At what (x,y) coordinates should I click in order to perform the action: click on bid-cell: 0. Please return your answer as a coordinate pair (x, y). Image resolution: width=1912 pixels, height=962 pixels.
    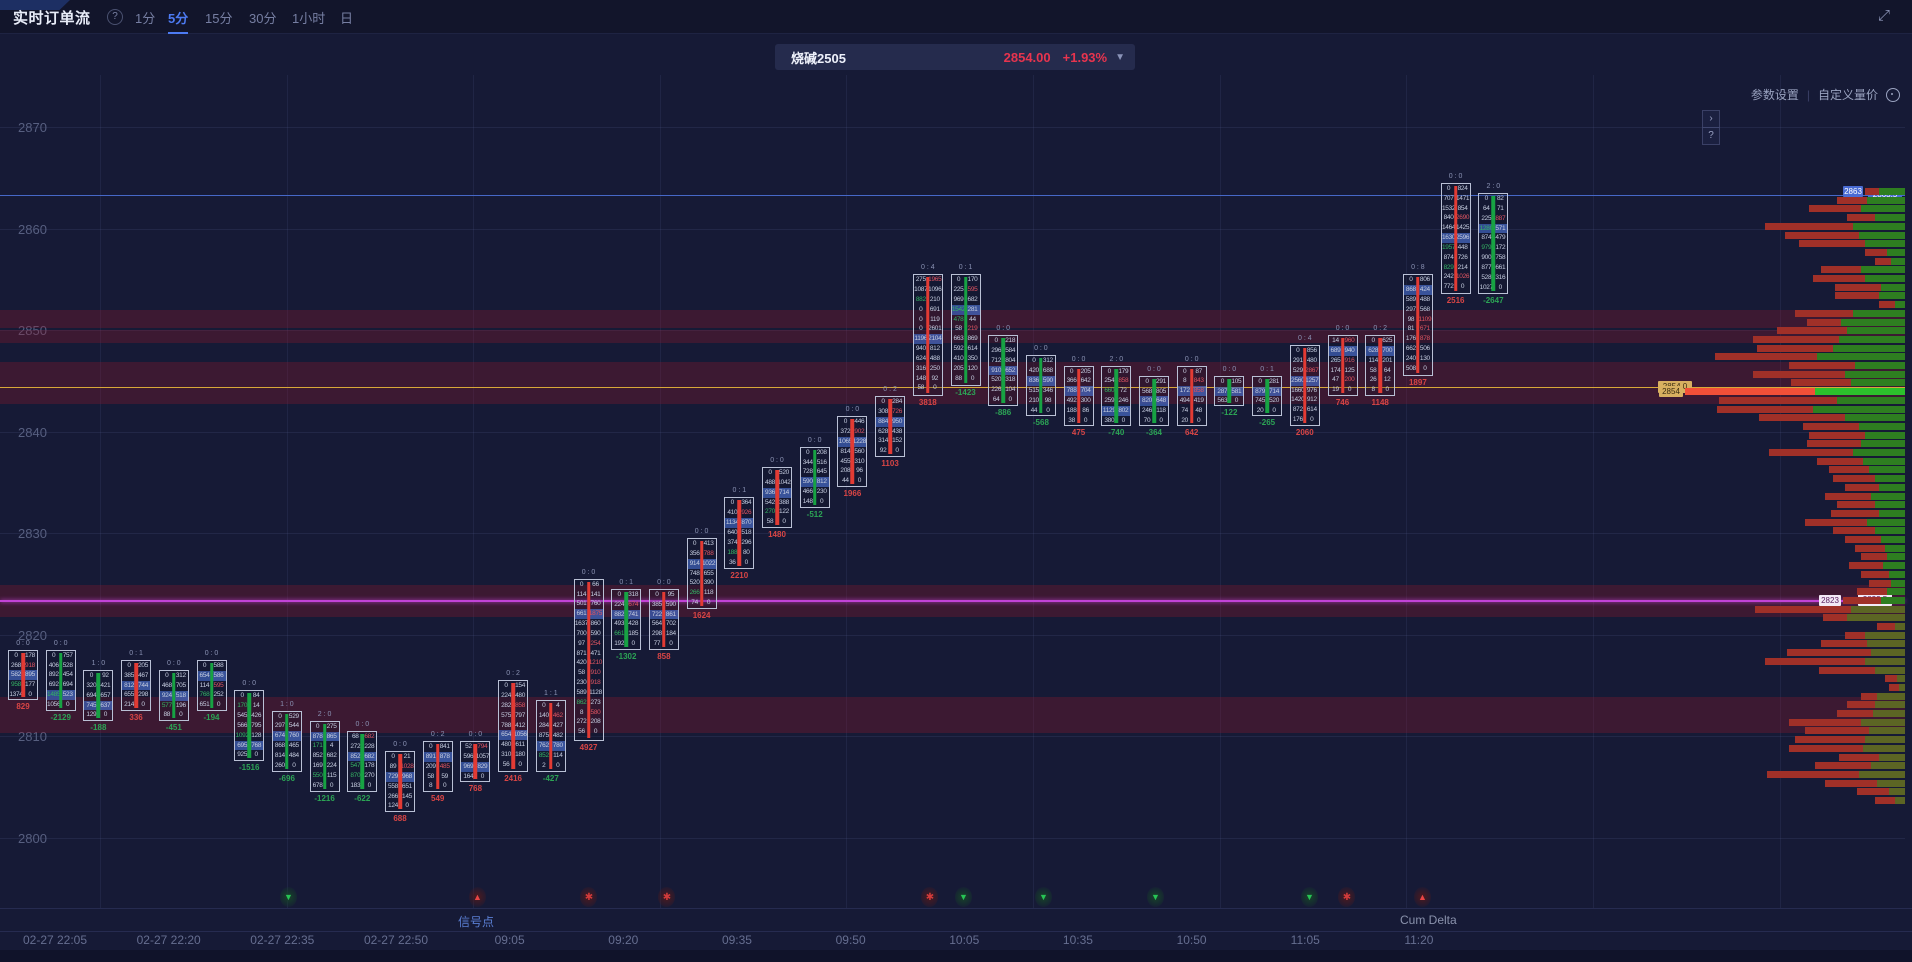
    Looking at the image, I should click on (1109, 371).